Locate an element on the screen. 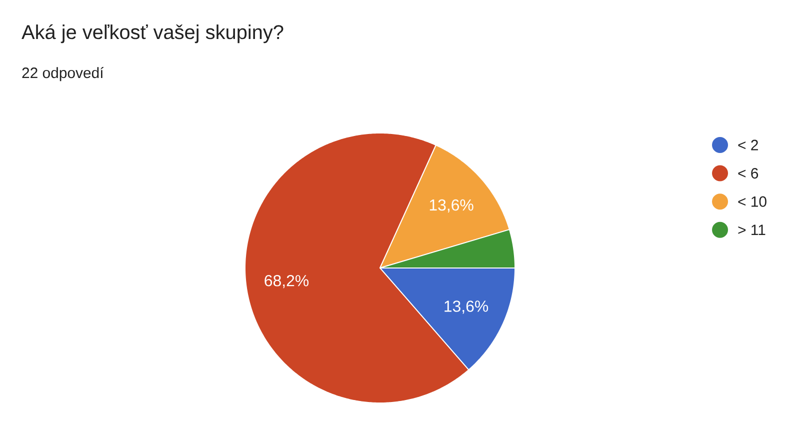 The width and height of the screenshot is (804, 428). legend-label: < 2 is located at coordinates (748, 145).